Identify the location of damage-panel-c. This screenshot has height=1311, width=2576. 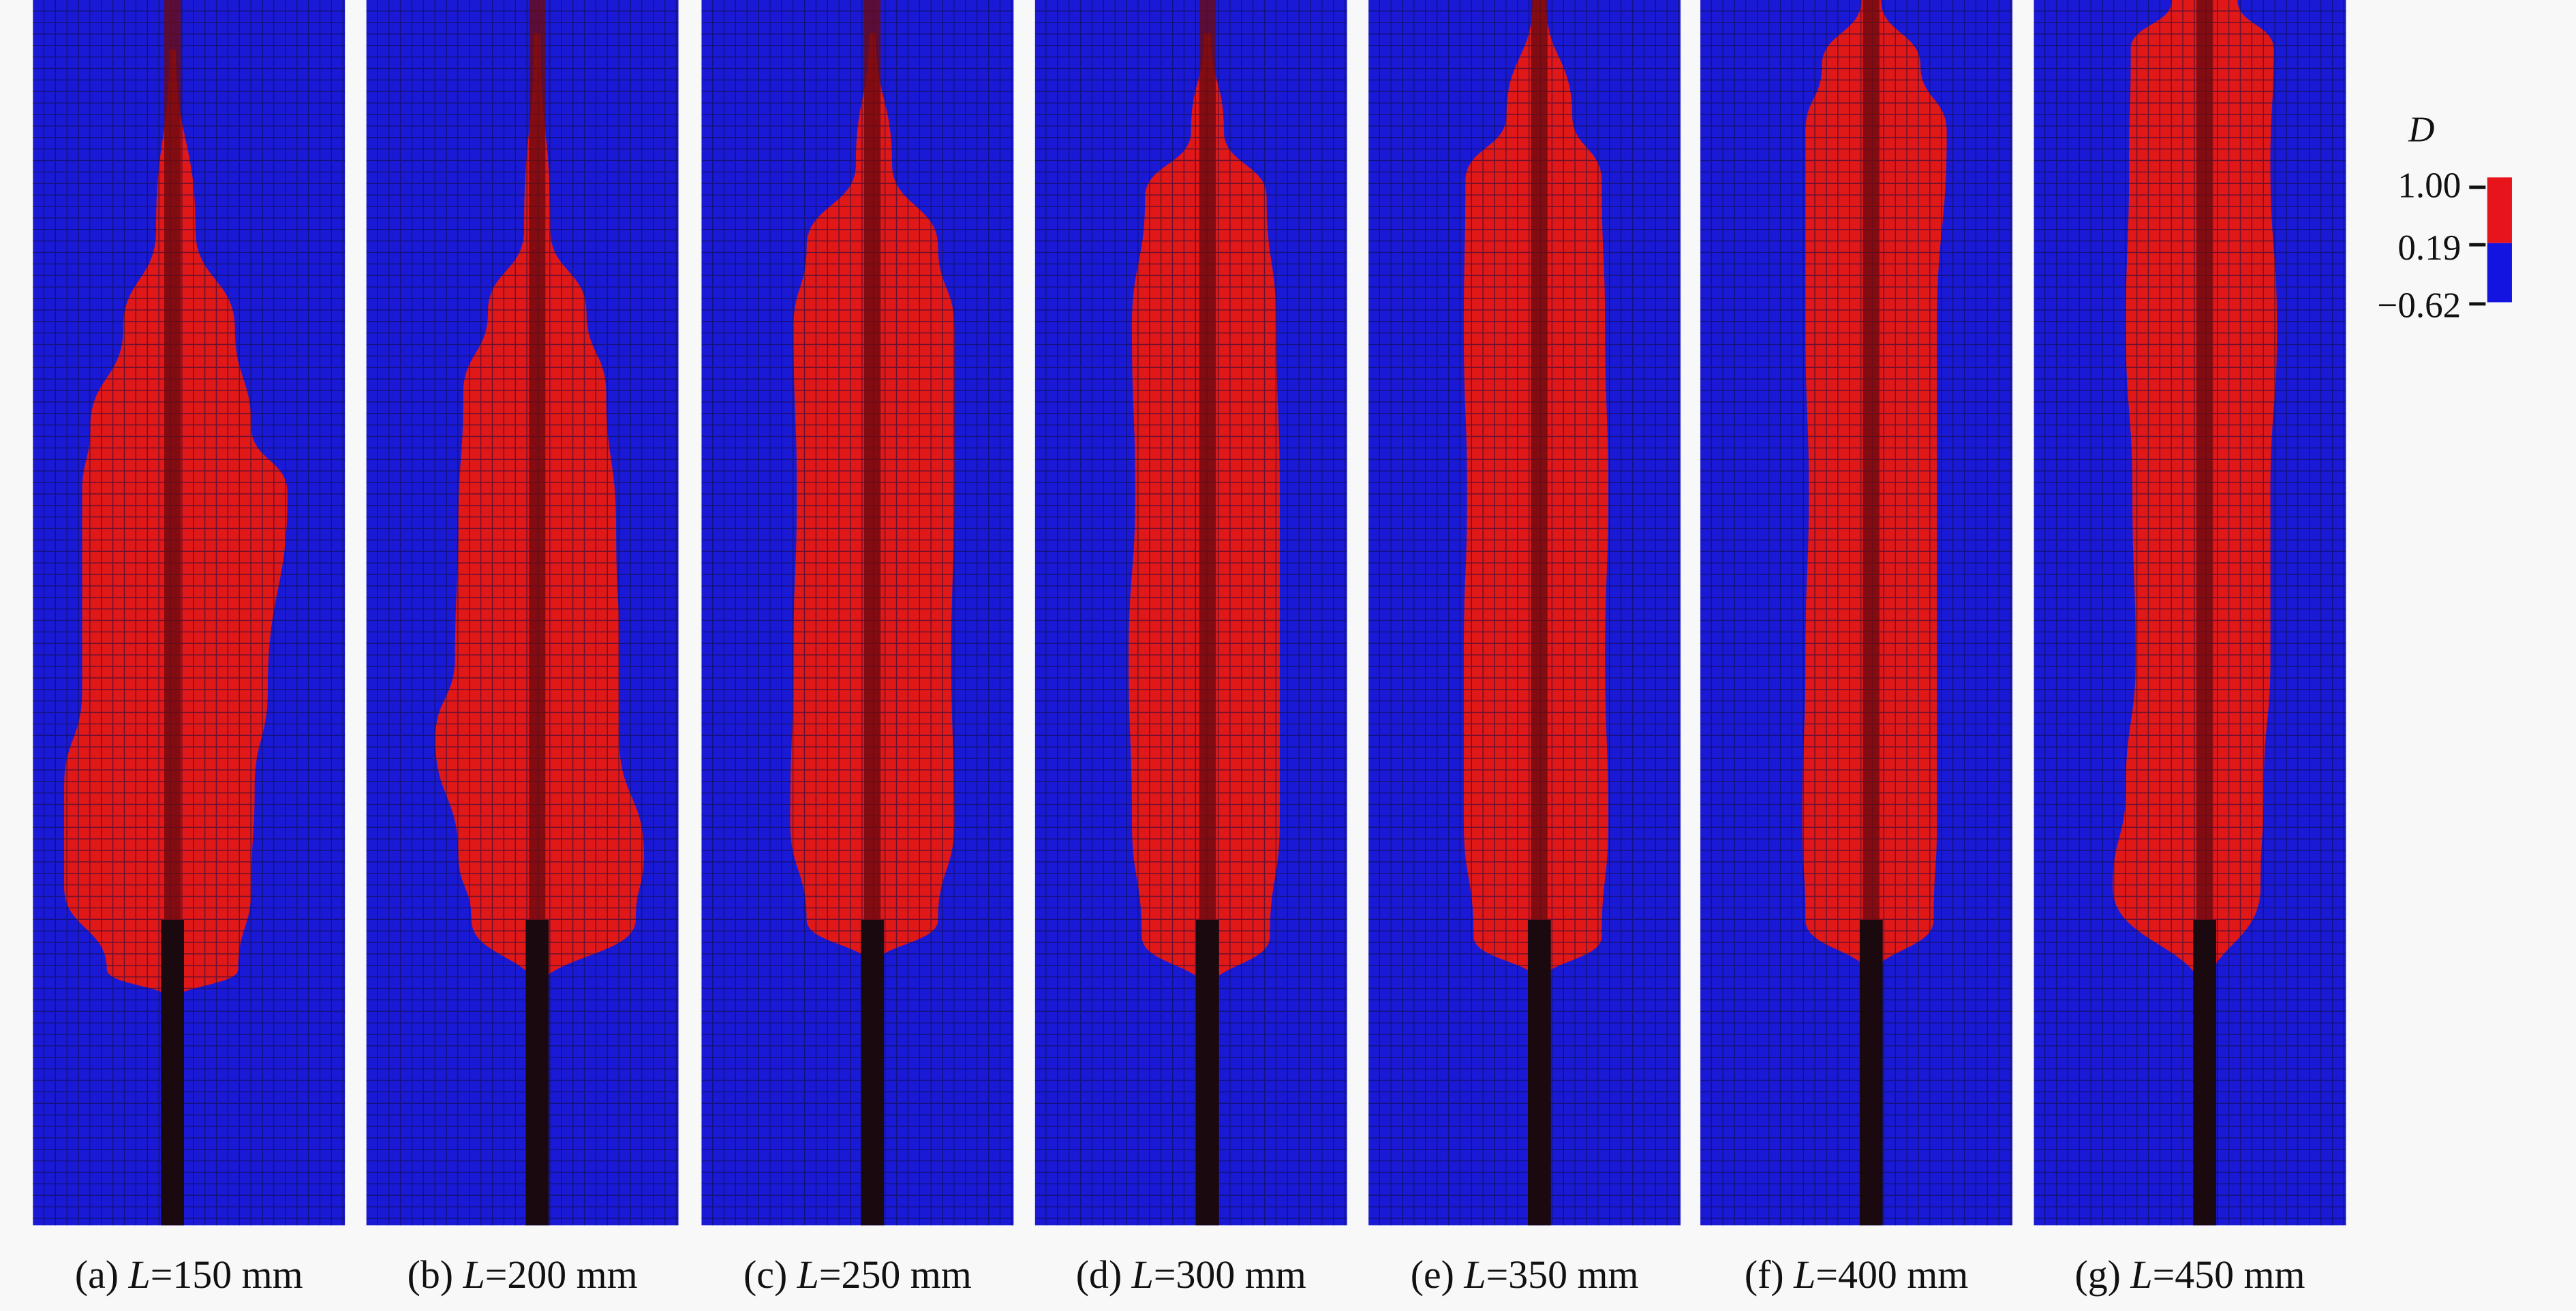
(858, 613).